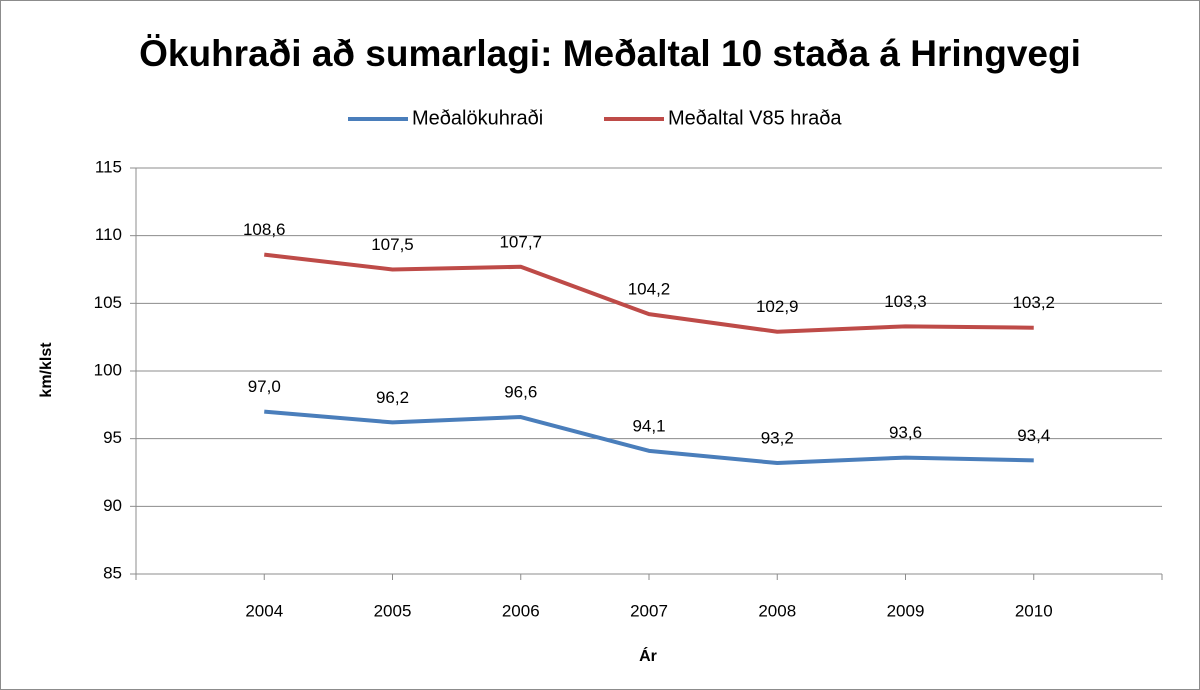 This screenshot has width=1200, height=690. Describe the element at coordinates (264, 229) in the screenshot. I see `data-label: 108,6` at that location.